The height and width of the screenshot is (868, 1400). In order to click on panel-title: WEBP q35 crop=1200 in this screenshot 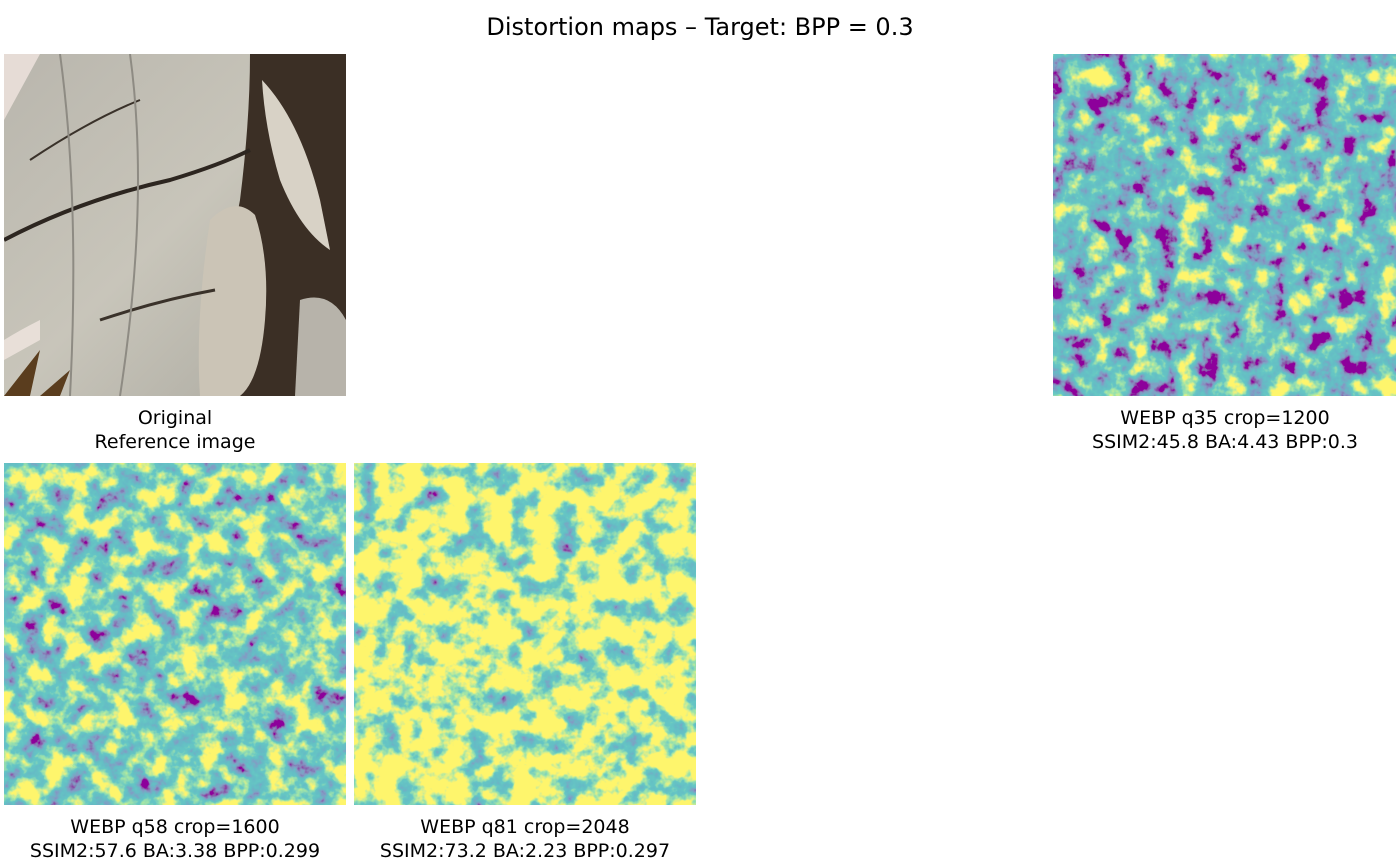, I will do `click(1224, 418)`.